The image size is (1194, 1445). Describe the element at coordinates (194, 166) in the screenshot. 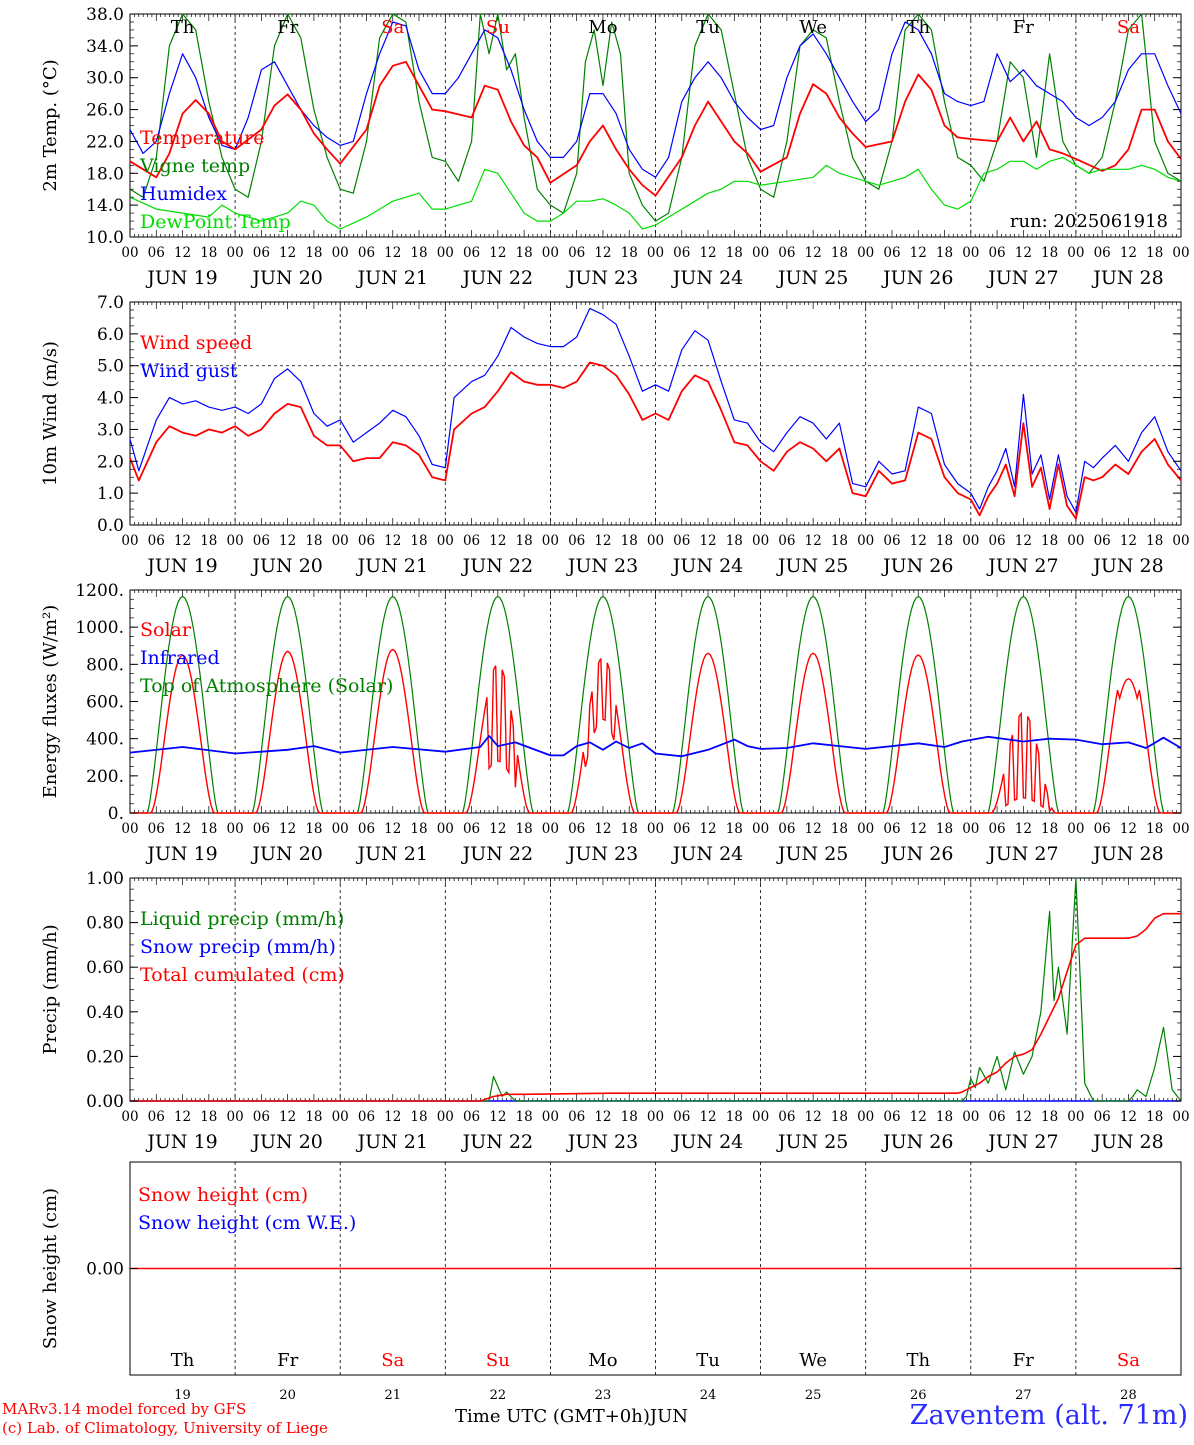

I see `legend-vigne-temp: Vigne temp` at that location.